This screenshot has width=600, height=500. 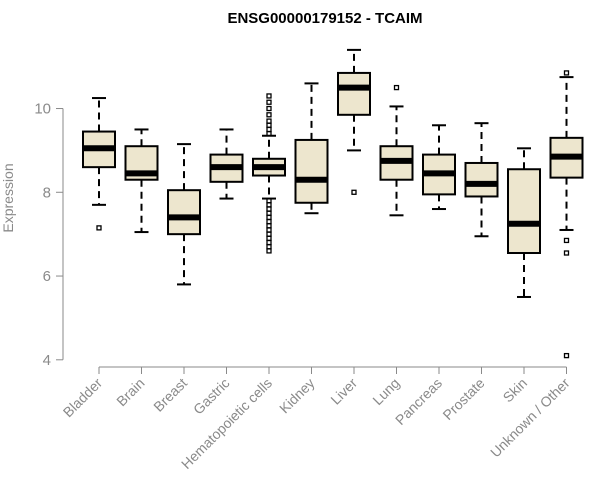 What do you see at coordinates (83, 398) in the screenshot?
I see `x-tick-label: Bladder` at bounding box center [83, 398].